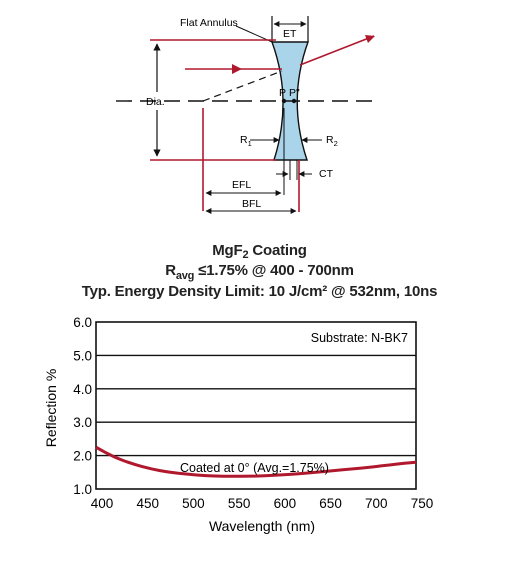 The image size is (519, 573). What do you see at coordinates (82, 355) in the screenshot?
I see `y-tick-label: 5.0` at bounding box center [82, 355].